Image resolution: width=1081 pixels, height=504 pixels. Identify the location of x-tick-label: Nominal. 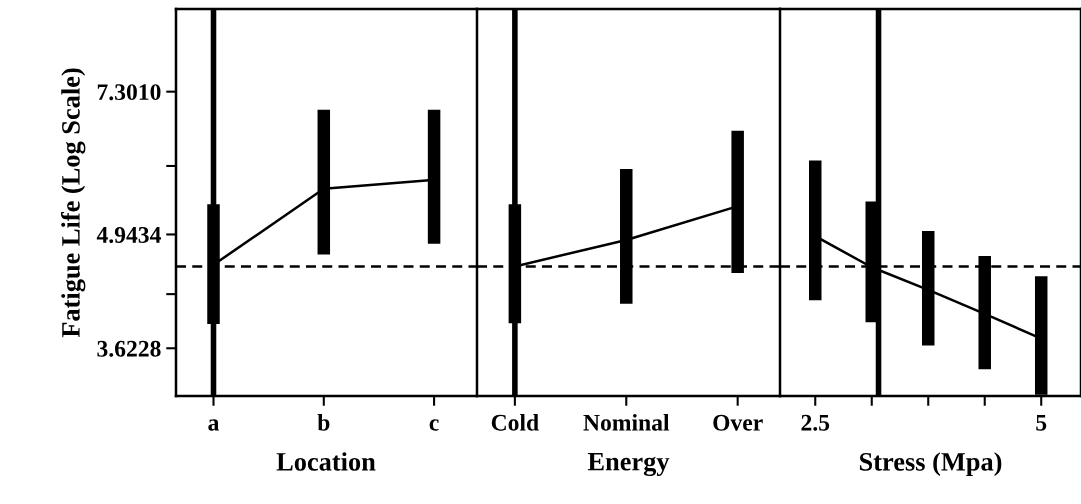
(626, 422).